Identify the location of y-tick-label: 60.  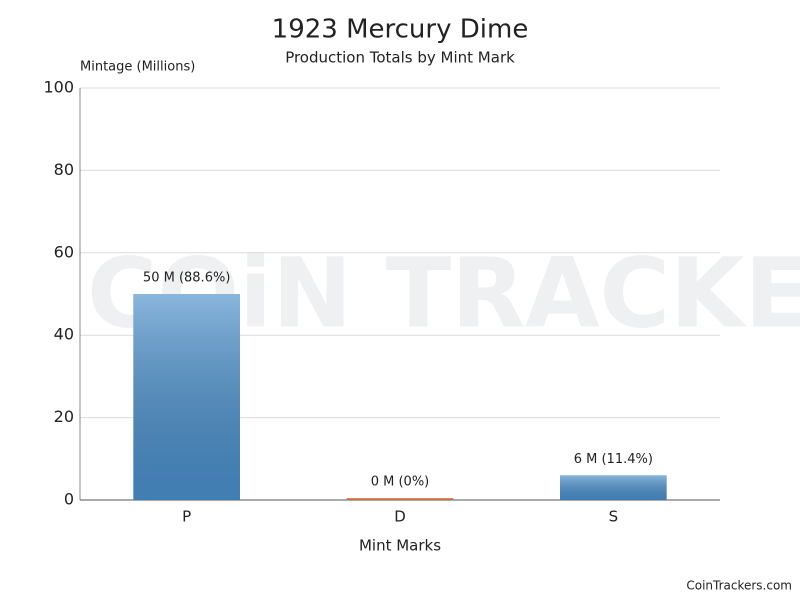
(64, 251).